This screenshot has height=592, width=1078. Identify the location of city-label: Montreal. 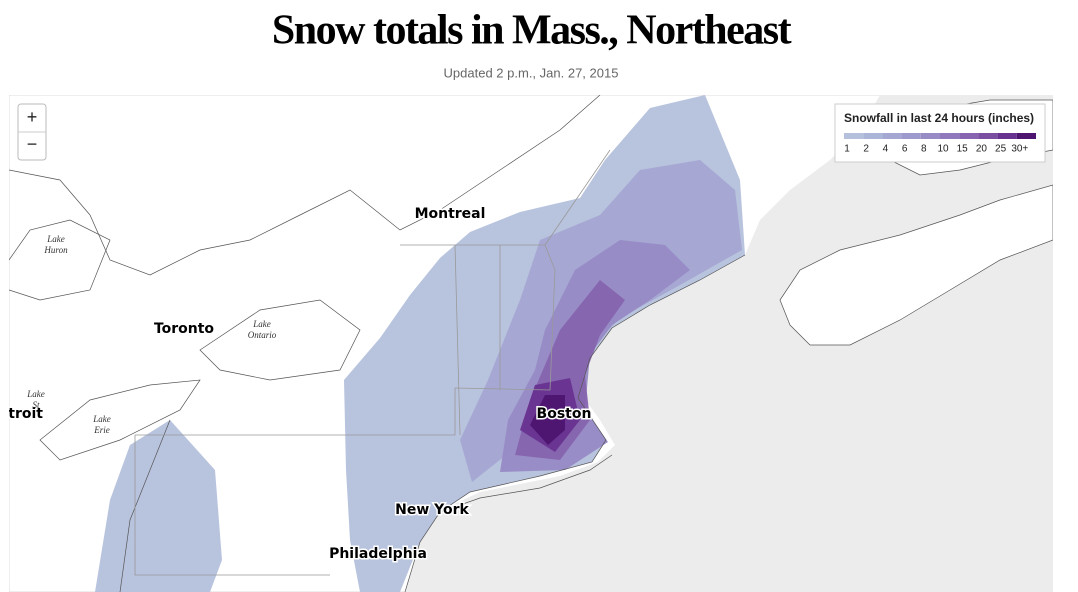
(450, 214).